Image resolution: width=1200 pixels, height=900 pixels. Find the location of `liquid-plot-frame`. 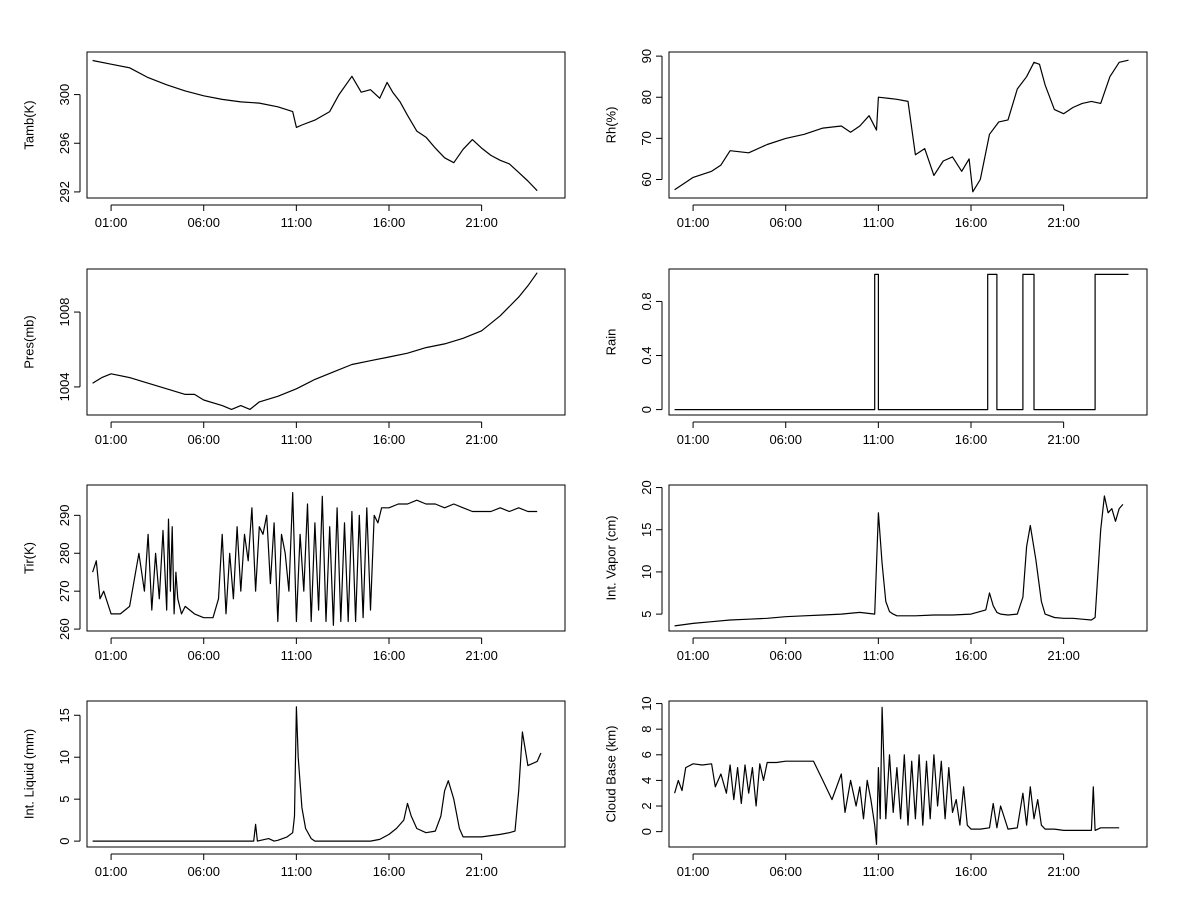

liquid-plot-frame is located at coordinates (326, 774).